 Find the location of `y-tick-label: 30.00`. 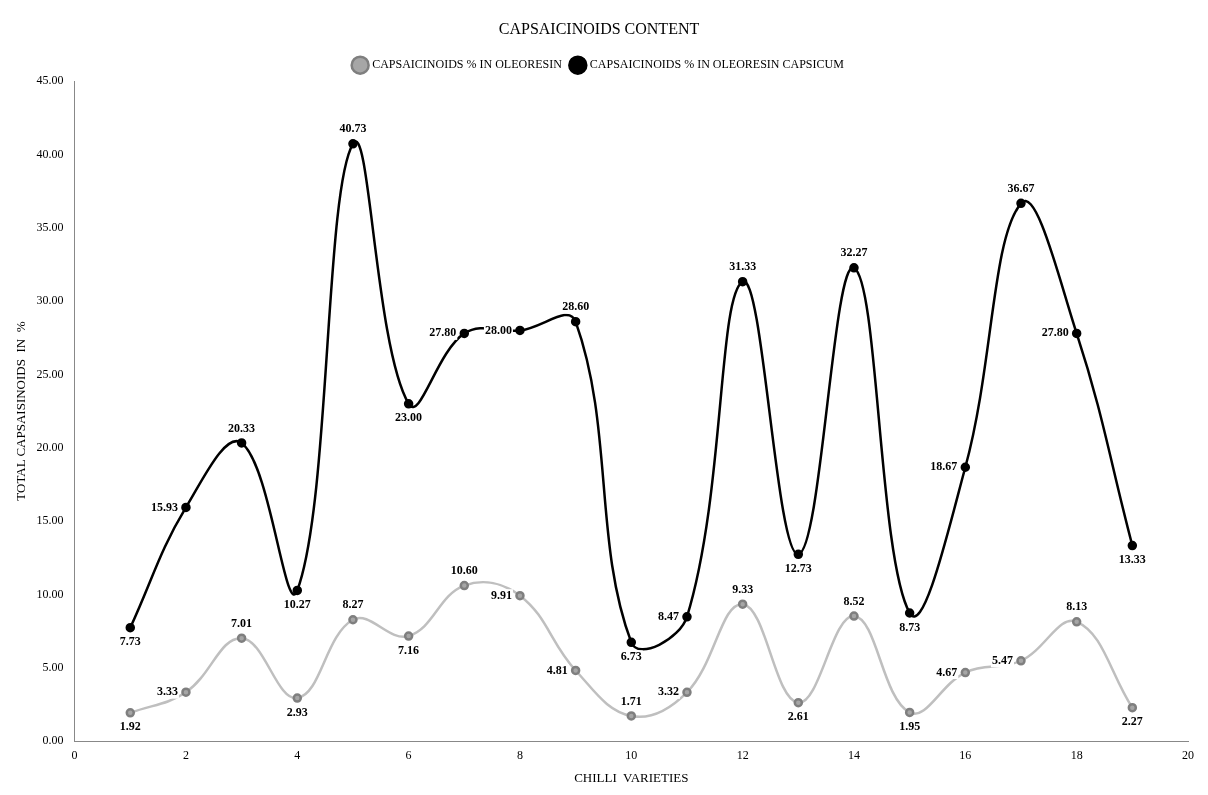

y-tick-label: 30.00 is located at coordinates (50, 300).